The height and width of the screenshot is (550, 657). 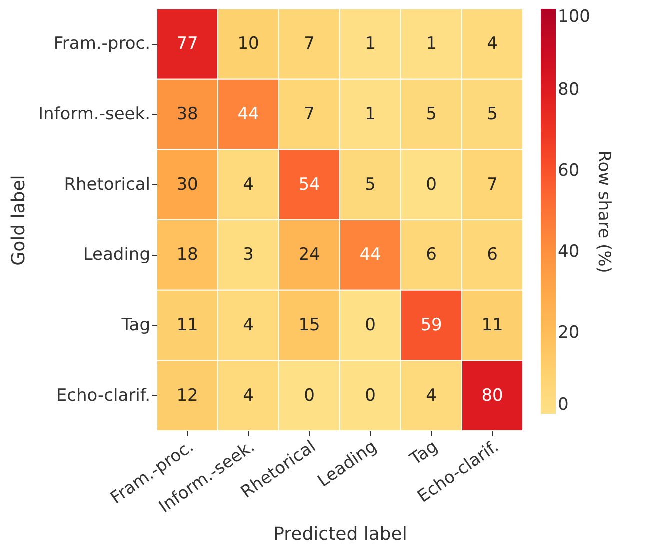 What do you see at coordinates (493, 396) in the screenshot?
I see `data-label: 80` at bounding box center [493, 396].